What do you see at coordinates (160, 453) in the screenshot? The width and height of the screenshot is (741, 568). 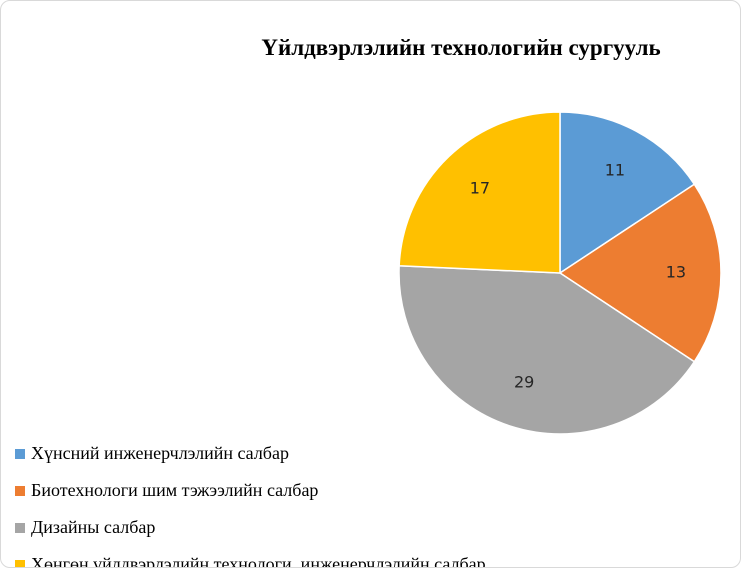 I see `legend-label-1: Хүнсний инженерчлэлийн салбар` at bounding box center [160, 453].